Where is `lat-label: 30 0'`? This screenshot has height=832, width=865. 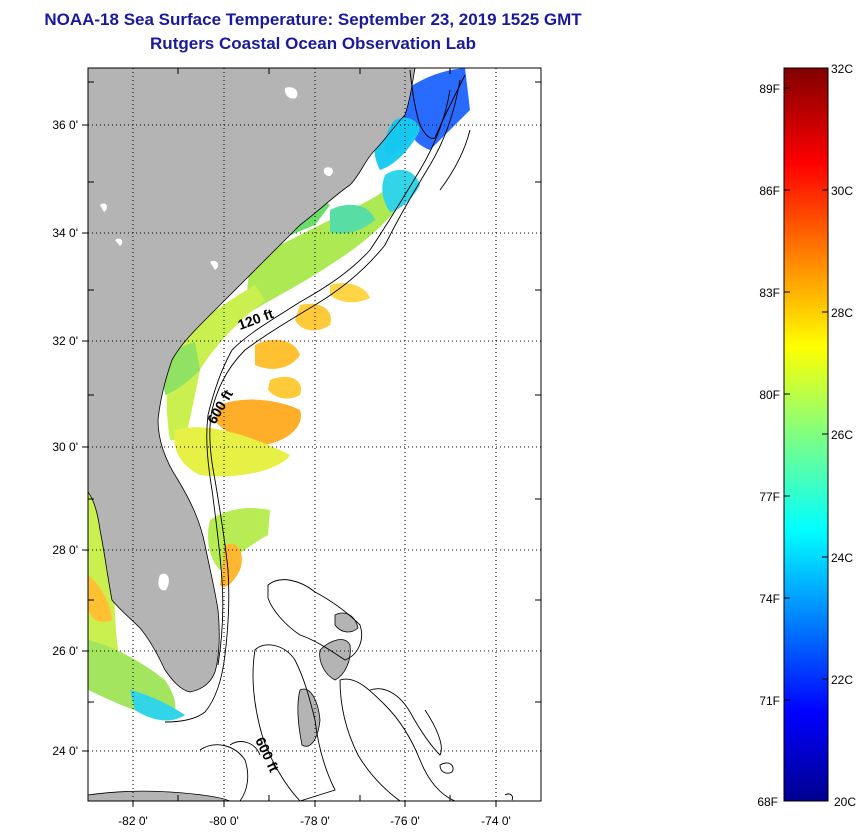 lat-label: 30 0' is located at coordinates (65, 447).